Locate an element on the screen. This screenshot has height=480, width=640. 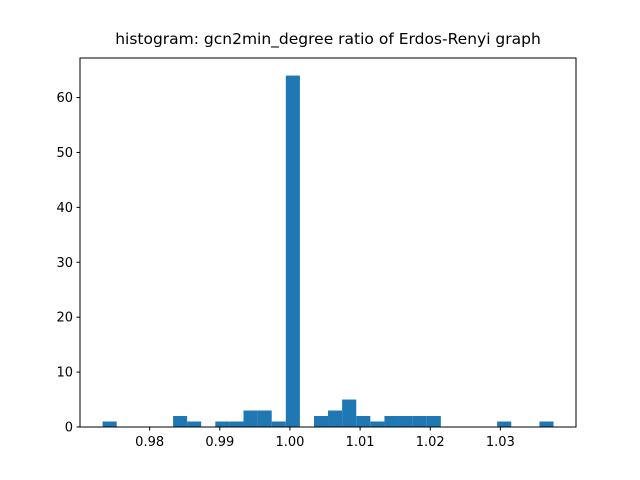
x-tick-label: 1.03 is located at coordinates (500, 442).